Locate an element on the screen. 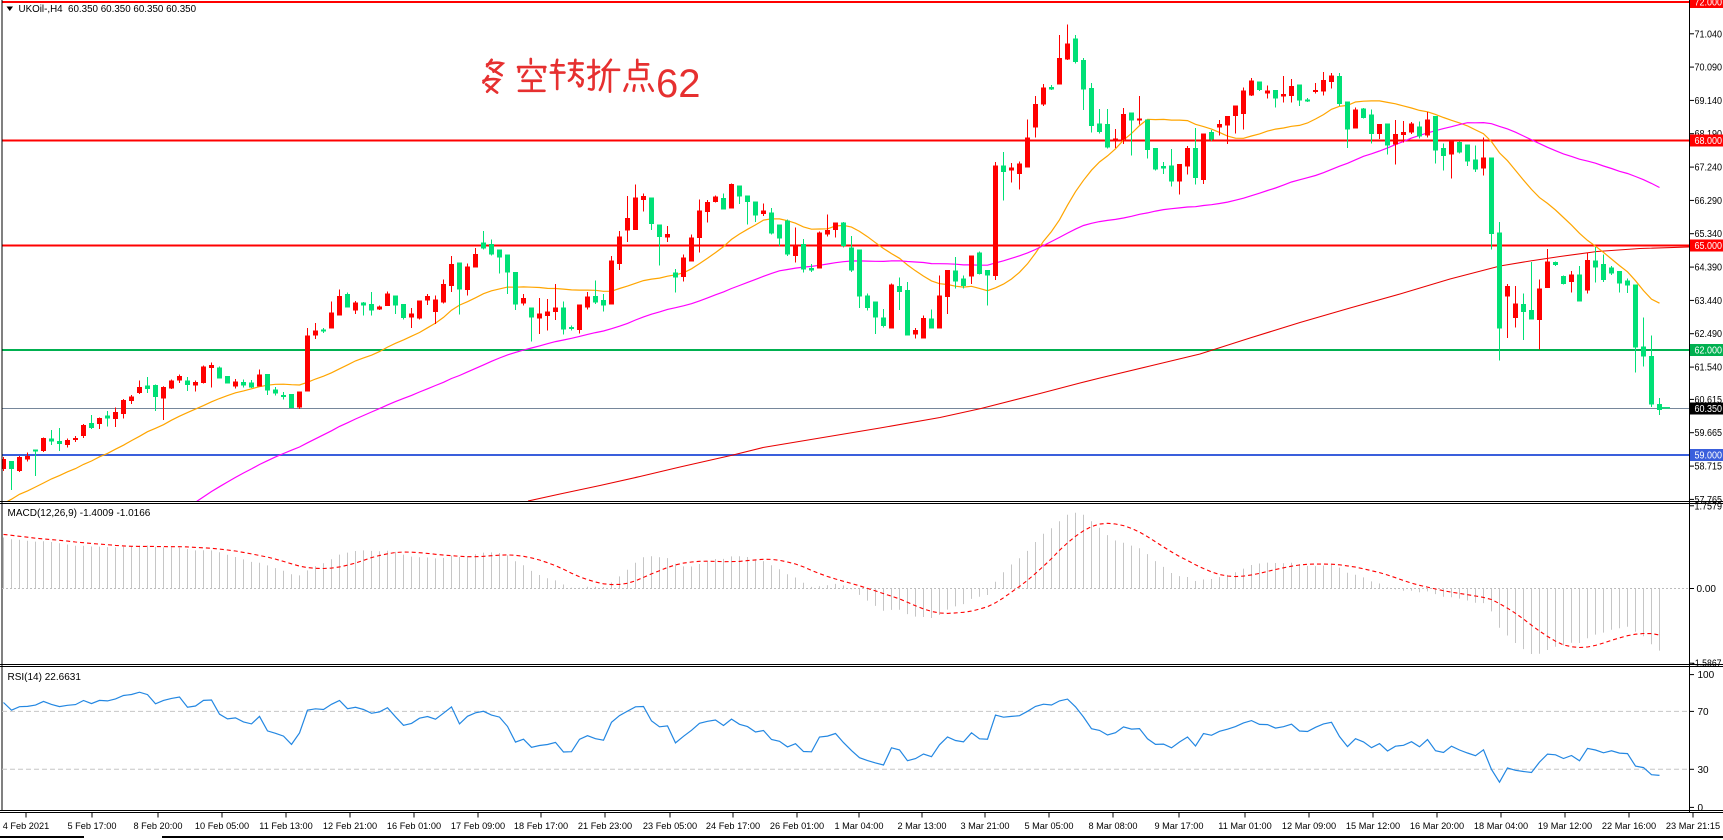 The width and height of the screenshot is (1723, 840). svg-text: 8 Feb 20:00 is located at coordinates (157, 826).